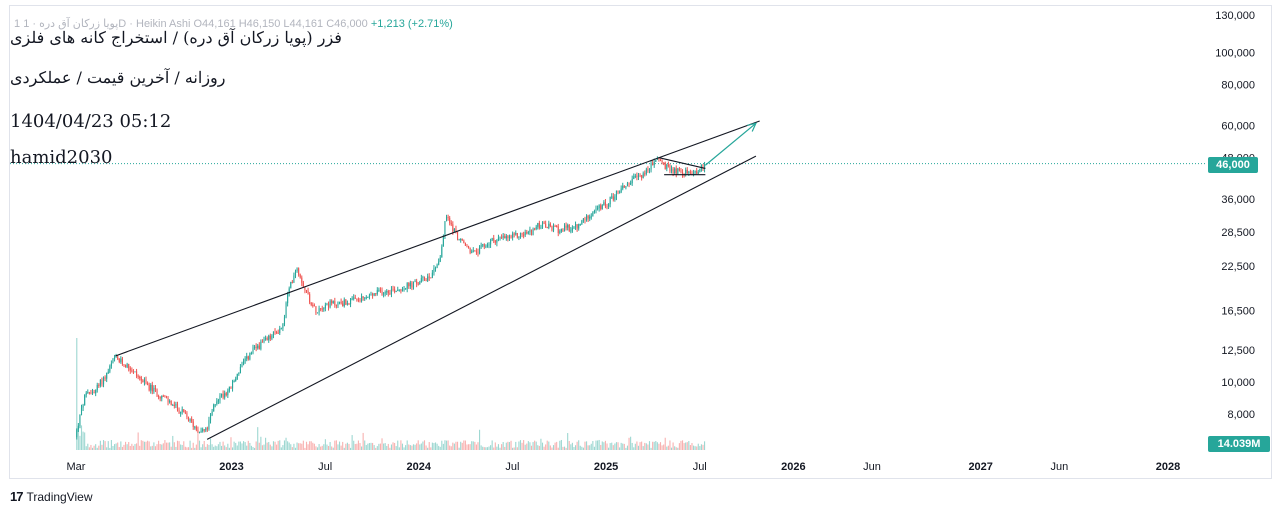 The width and height of the screenshot is (1282, 515). Describe the element at coordinates (51, 496) in the screenshot. I see `tradingview-brand: 17 TradingView` at that location.